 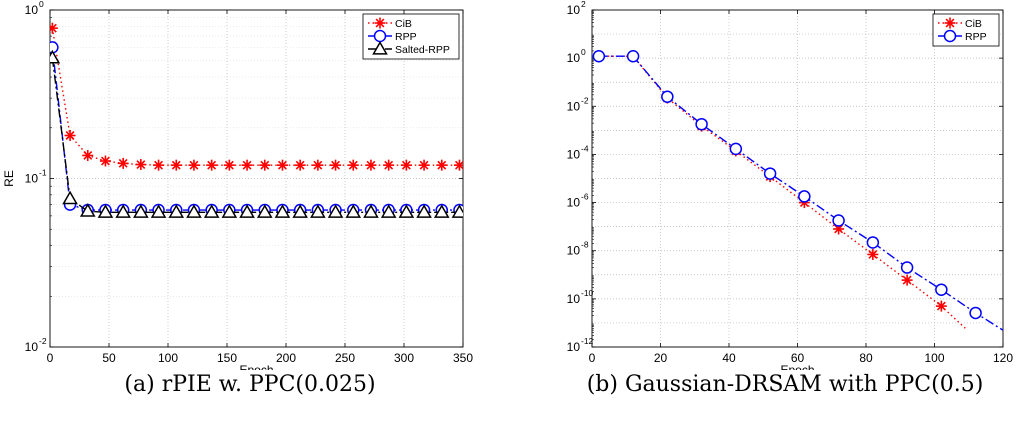 I want to click on y-tick-exponent: 2, so click(x=583, y=4).